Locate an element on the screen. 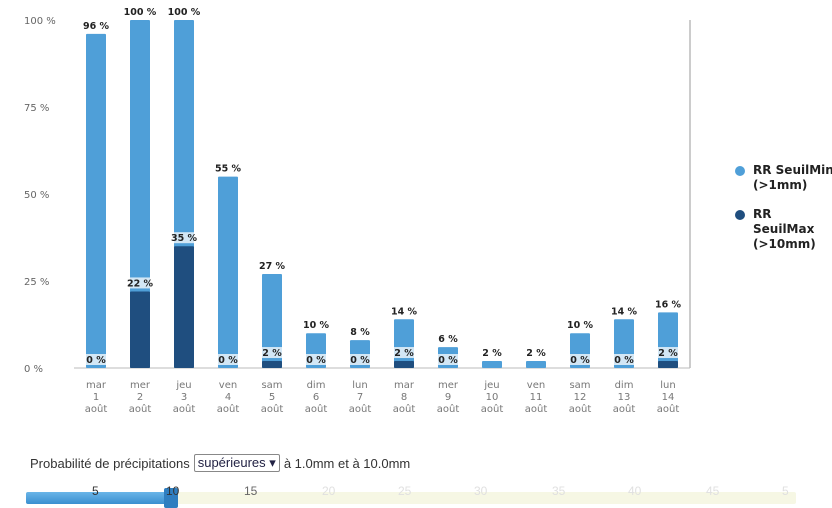  y-tick-label: 75 % is located at coordinates (36, 108).